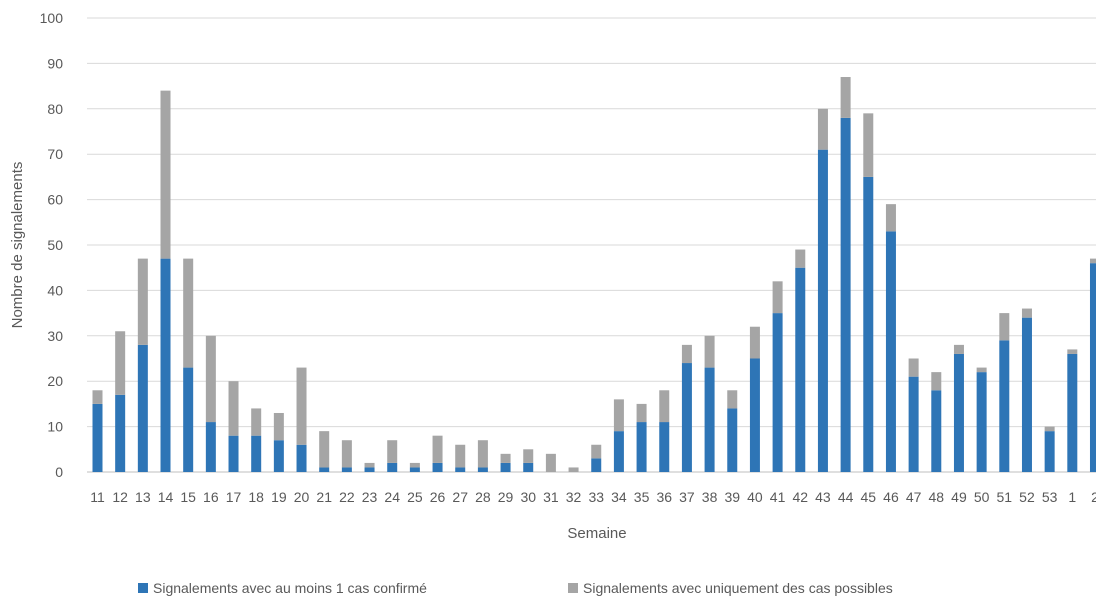 Image resolution: width=1096 pixels, height=601 pixels. What do you see at coordinates (460, 497) in the screenshot?
I see `x-tick-label: 27` at bounding box center [460, 497].